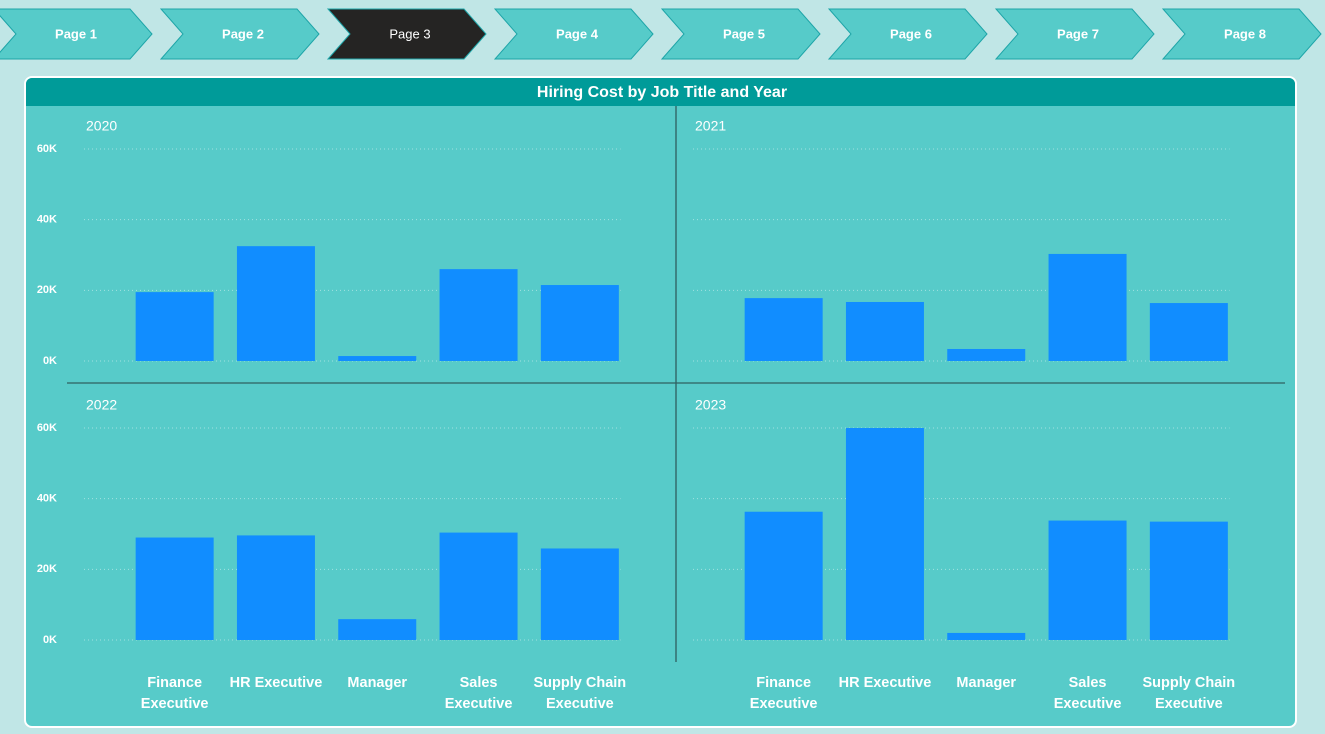 The image size is (1325, 734). Describe the element at coordinates (101, 405) in the screenshot. I see `panel-title: 2022` at that location.